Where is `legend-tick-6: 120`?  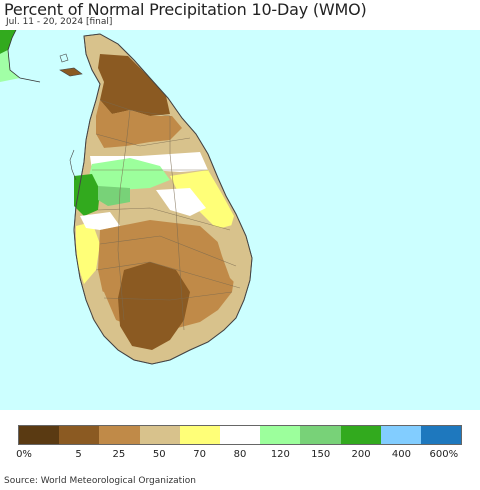
legend-tick-6: 120 is located at coordinates (280, 454).